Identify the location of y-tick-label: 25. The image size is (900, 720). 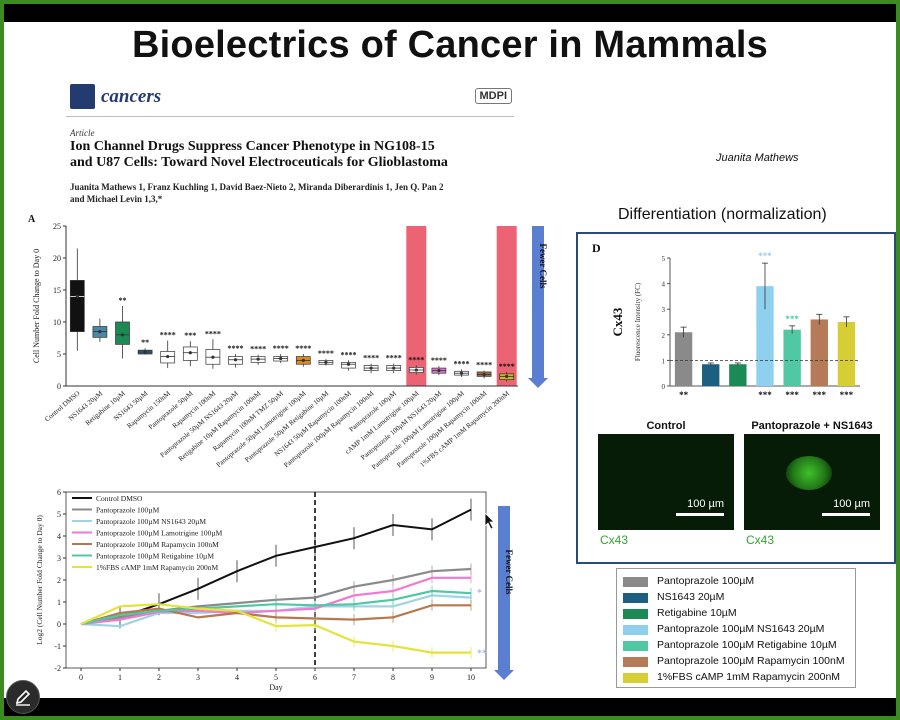
(57, 226).